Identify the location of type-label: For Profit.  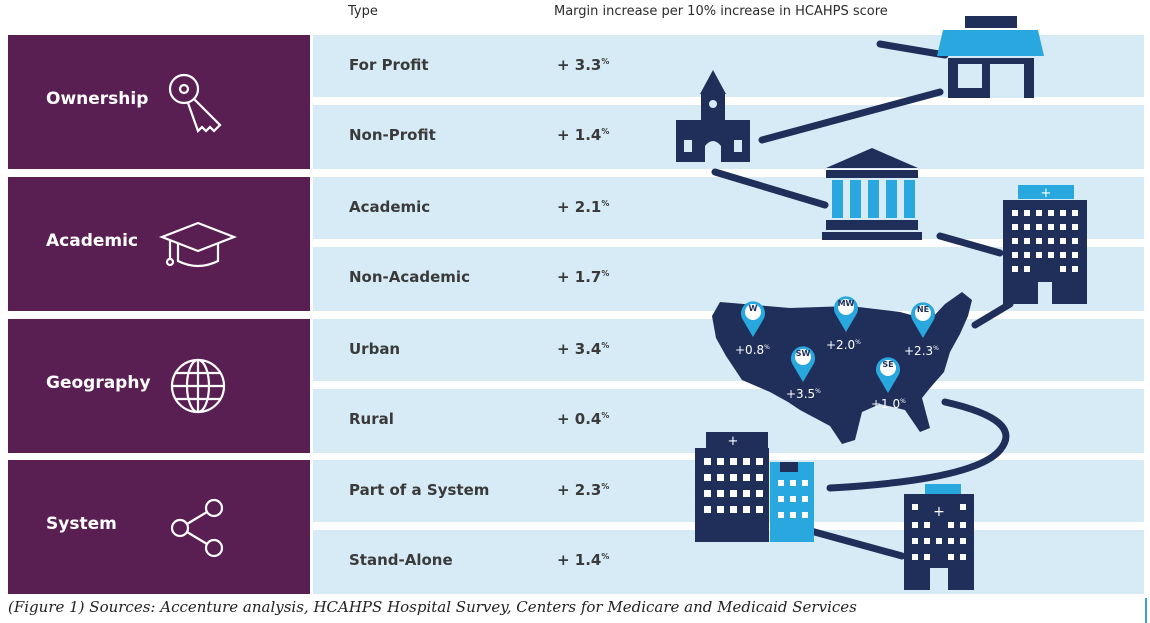
(389, 65).